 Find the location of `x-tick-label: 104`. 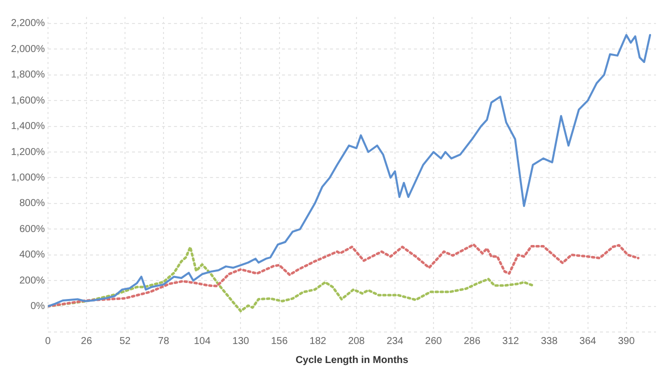

x-tick-label: 104 is located at coordinates (202, 341).